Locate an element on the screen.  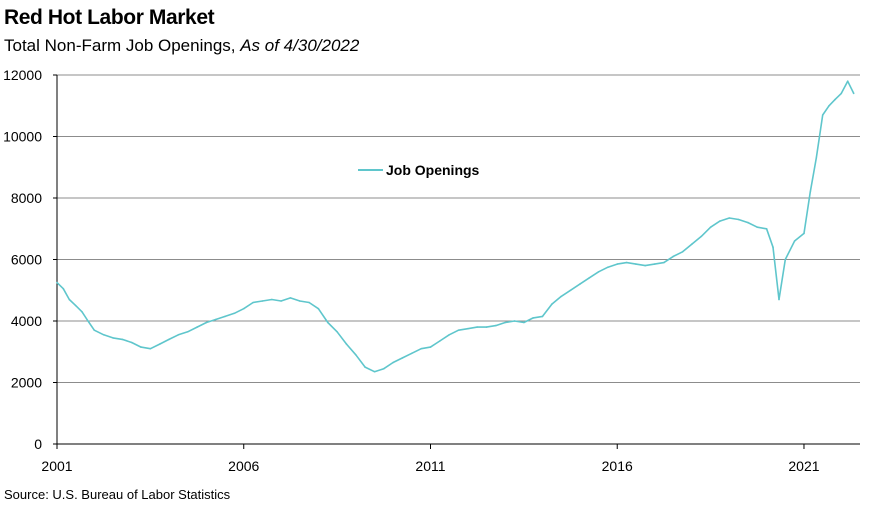
x-tick-label-2016: 2016 is located at coordinates (617, 466).